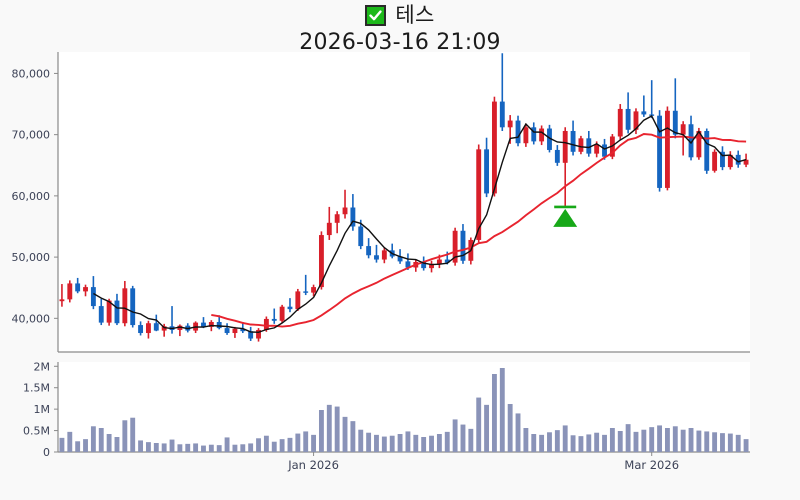 The height and width of the screenshot is (500, 800). Describe the element at coordinates (46, 452) in the screenshot. I see `volume-y-tick-label: 0` at that location.